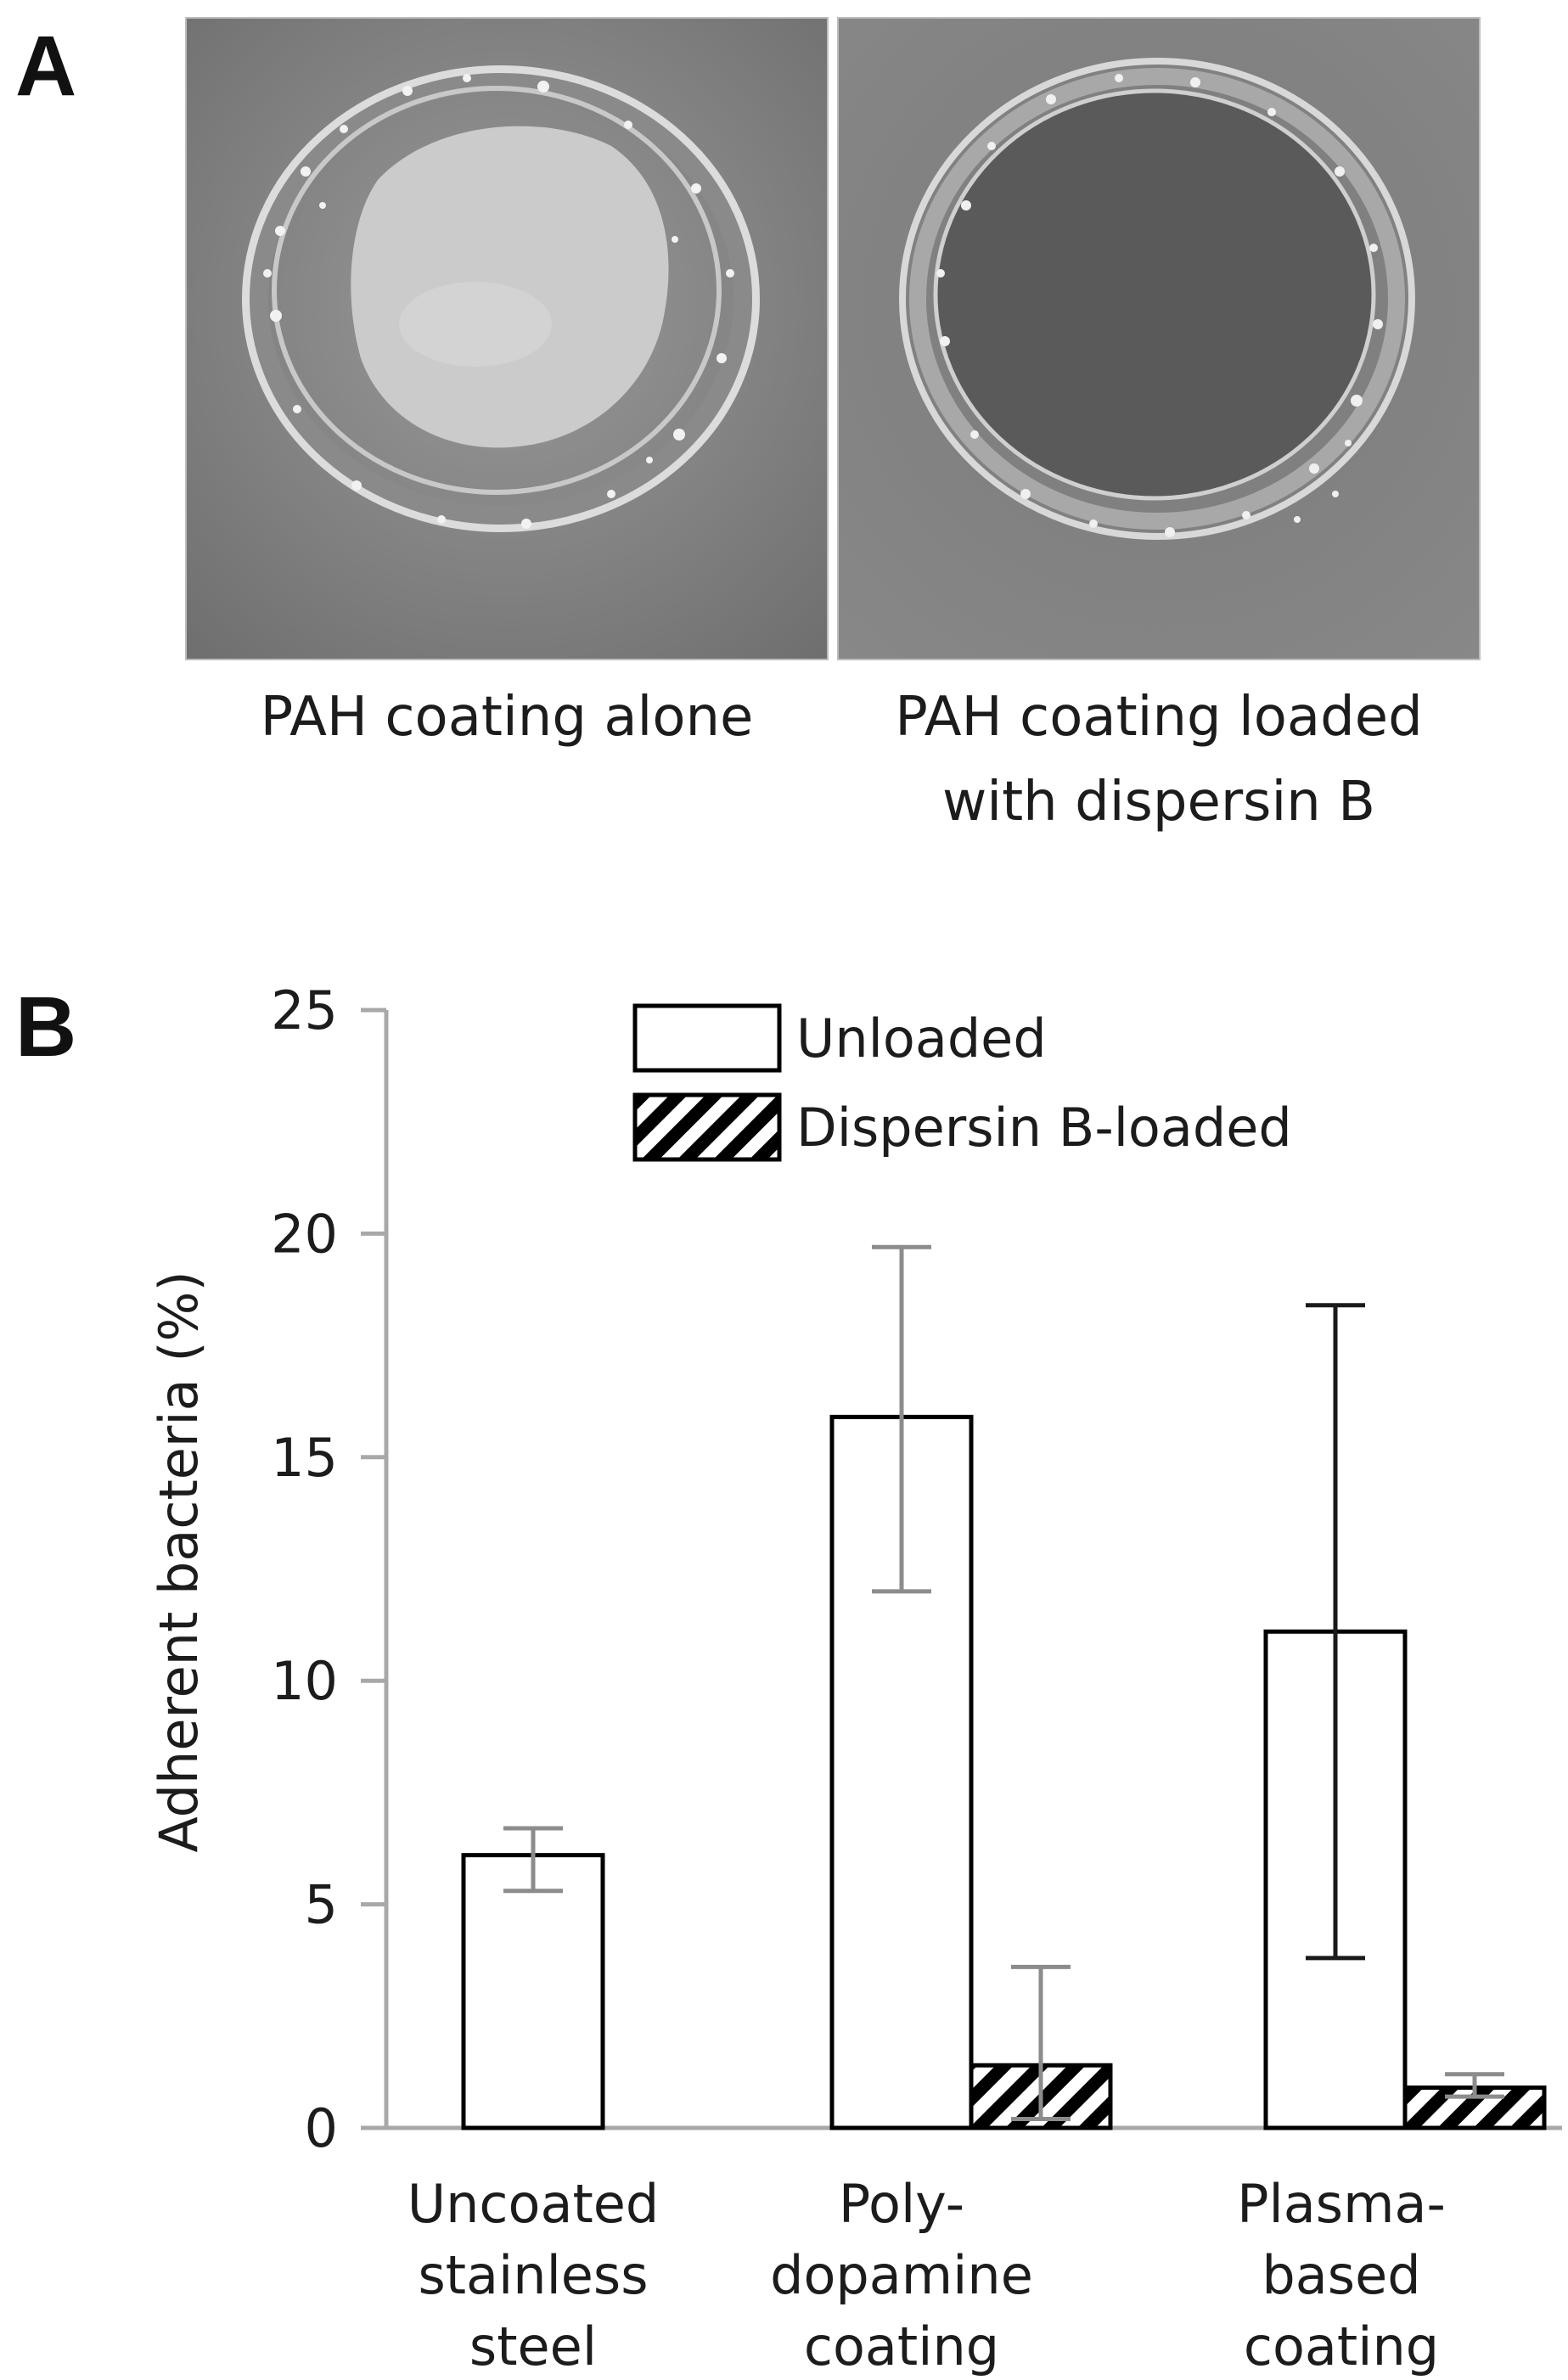 The height and width of the screenshot is (2380, 1568). What do you see at coordinates (707, 1038) in the screenshot?
I see `legend-swatch-unloaded` at bounding box center [707, 1038].